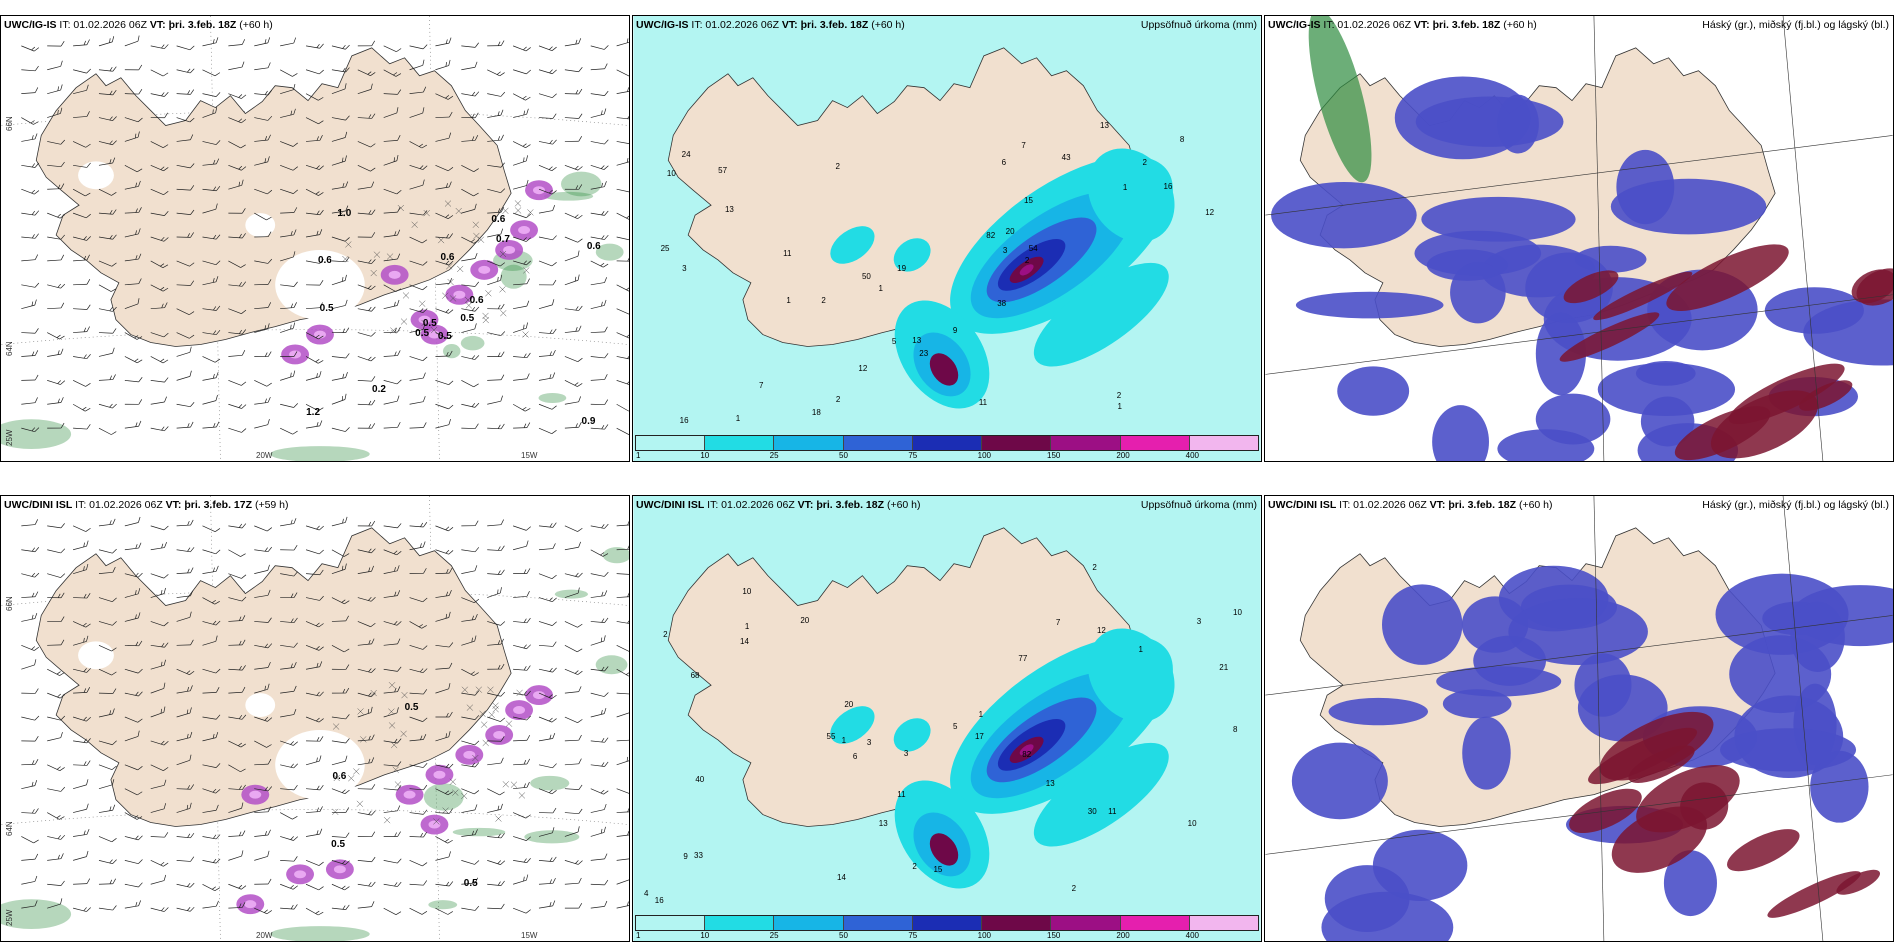 This screenshot has width=1900, height=950. Describe the element at coordinates (1054, 455) in the screenshot. I see `legend-tick: 150` at that location.